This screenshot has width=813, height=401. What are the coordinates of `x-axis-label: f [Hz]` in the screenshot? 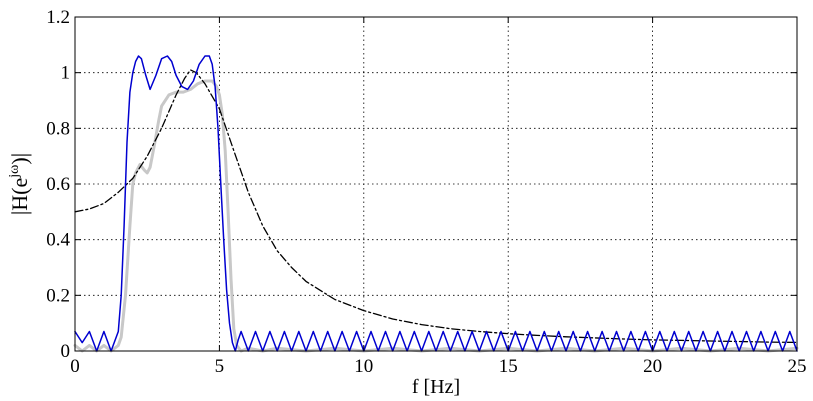 It's located at (436, 387).